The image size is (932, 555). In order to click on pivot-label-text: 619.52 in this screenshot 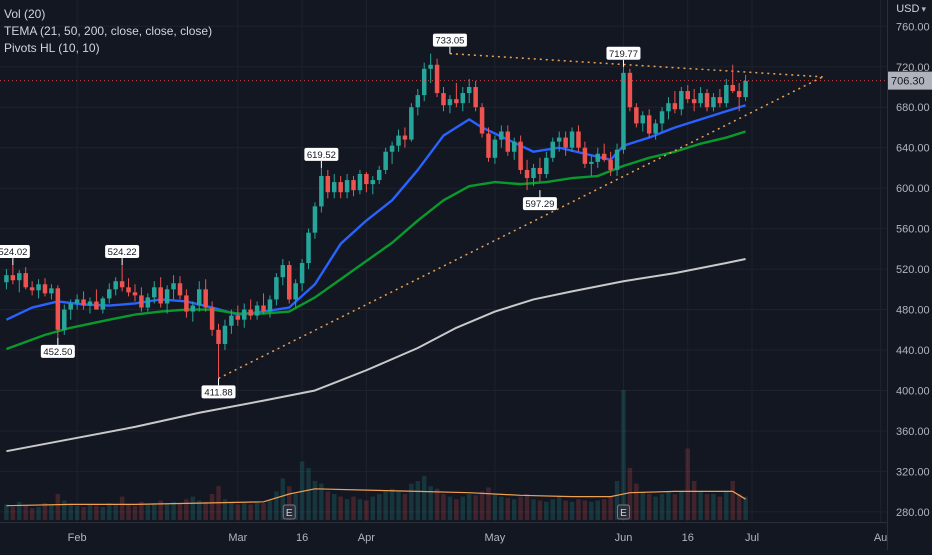, I will do `click(321, 155)`.